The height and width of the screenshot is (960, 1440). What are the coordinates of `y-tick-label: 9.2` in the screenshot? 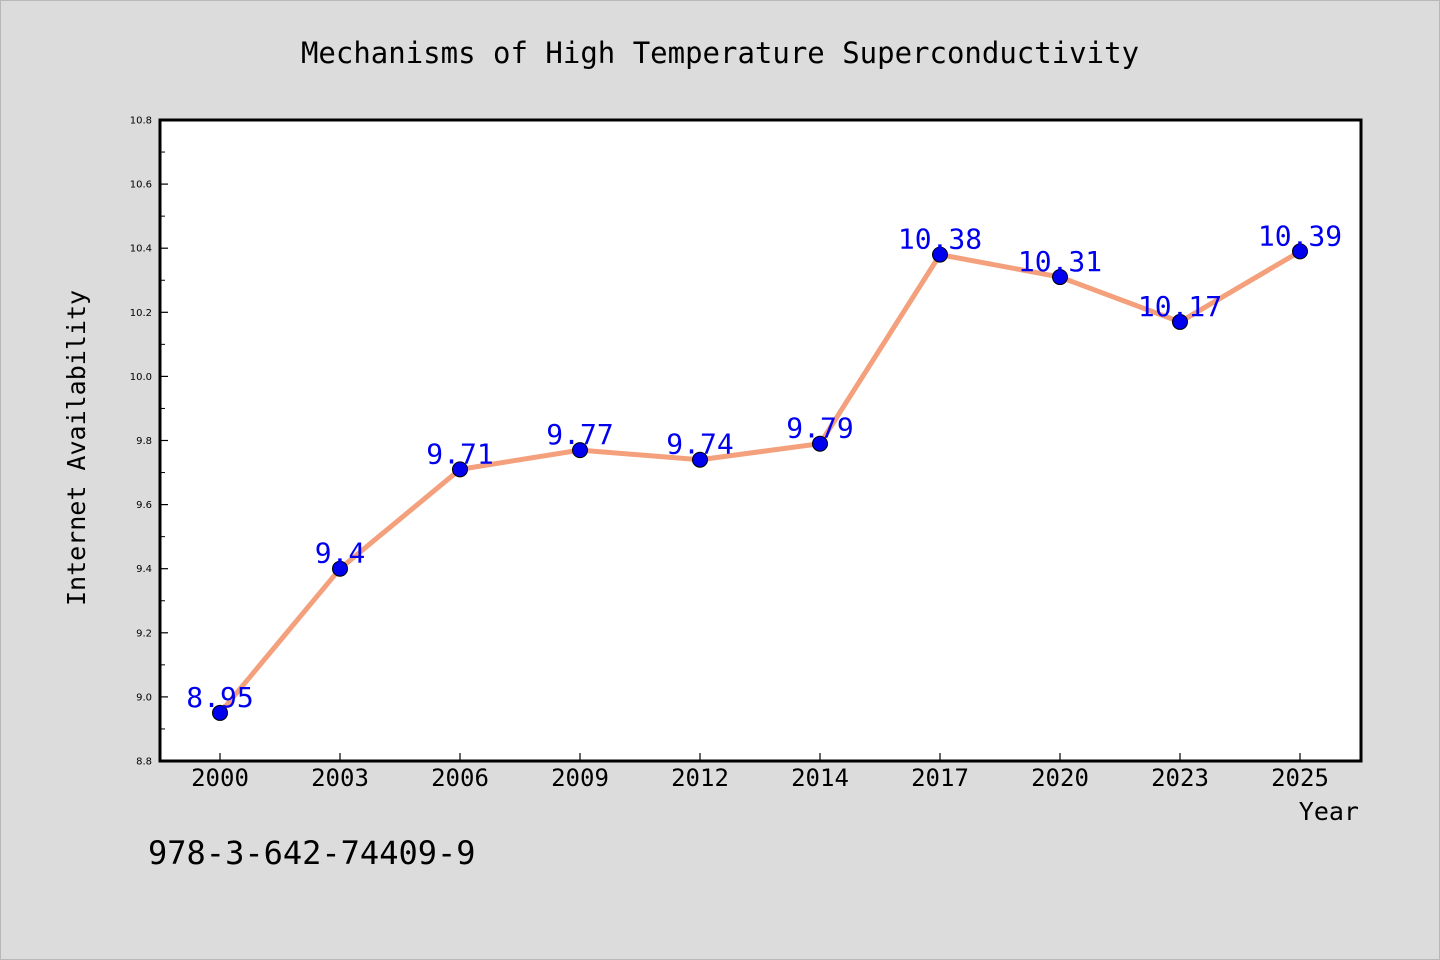 It's located at (144, 633).